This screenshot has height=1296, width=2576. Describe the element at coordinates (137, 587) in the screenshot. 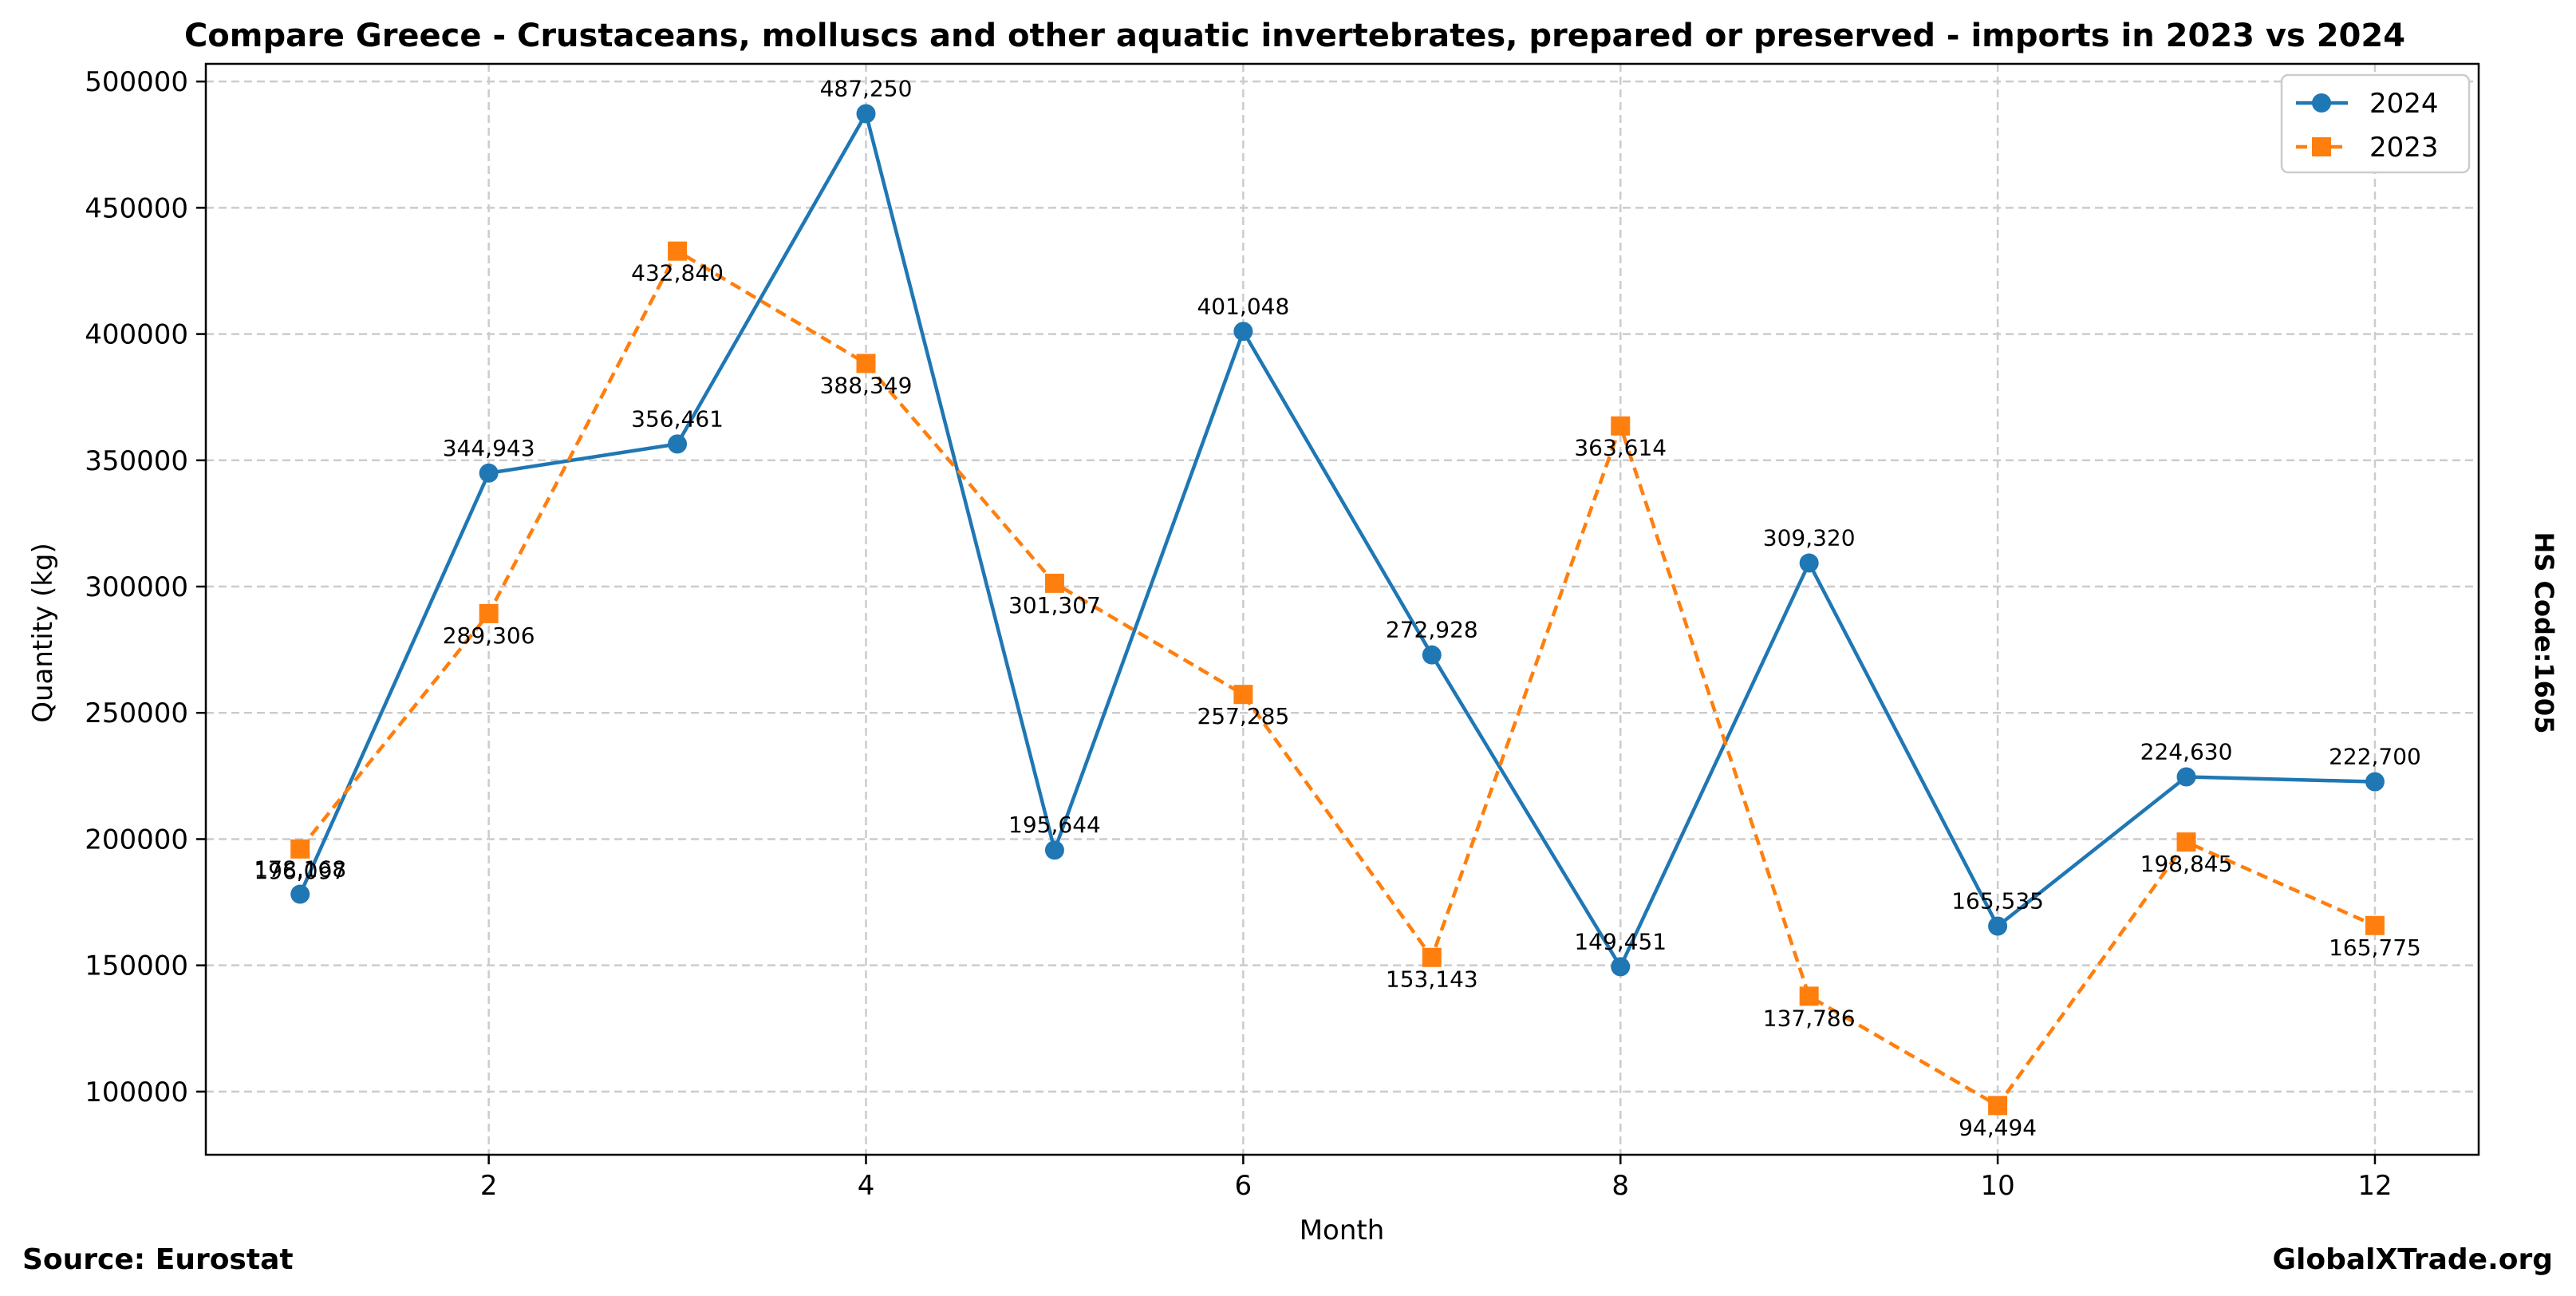

I see `y-tick-label: 300000` at that location.